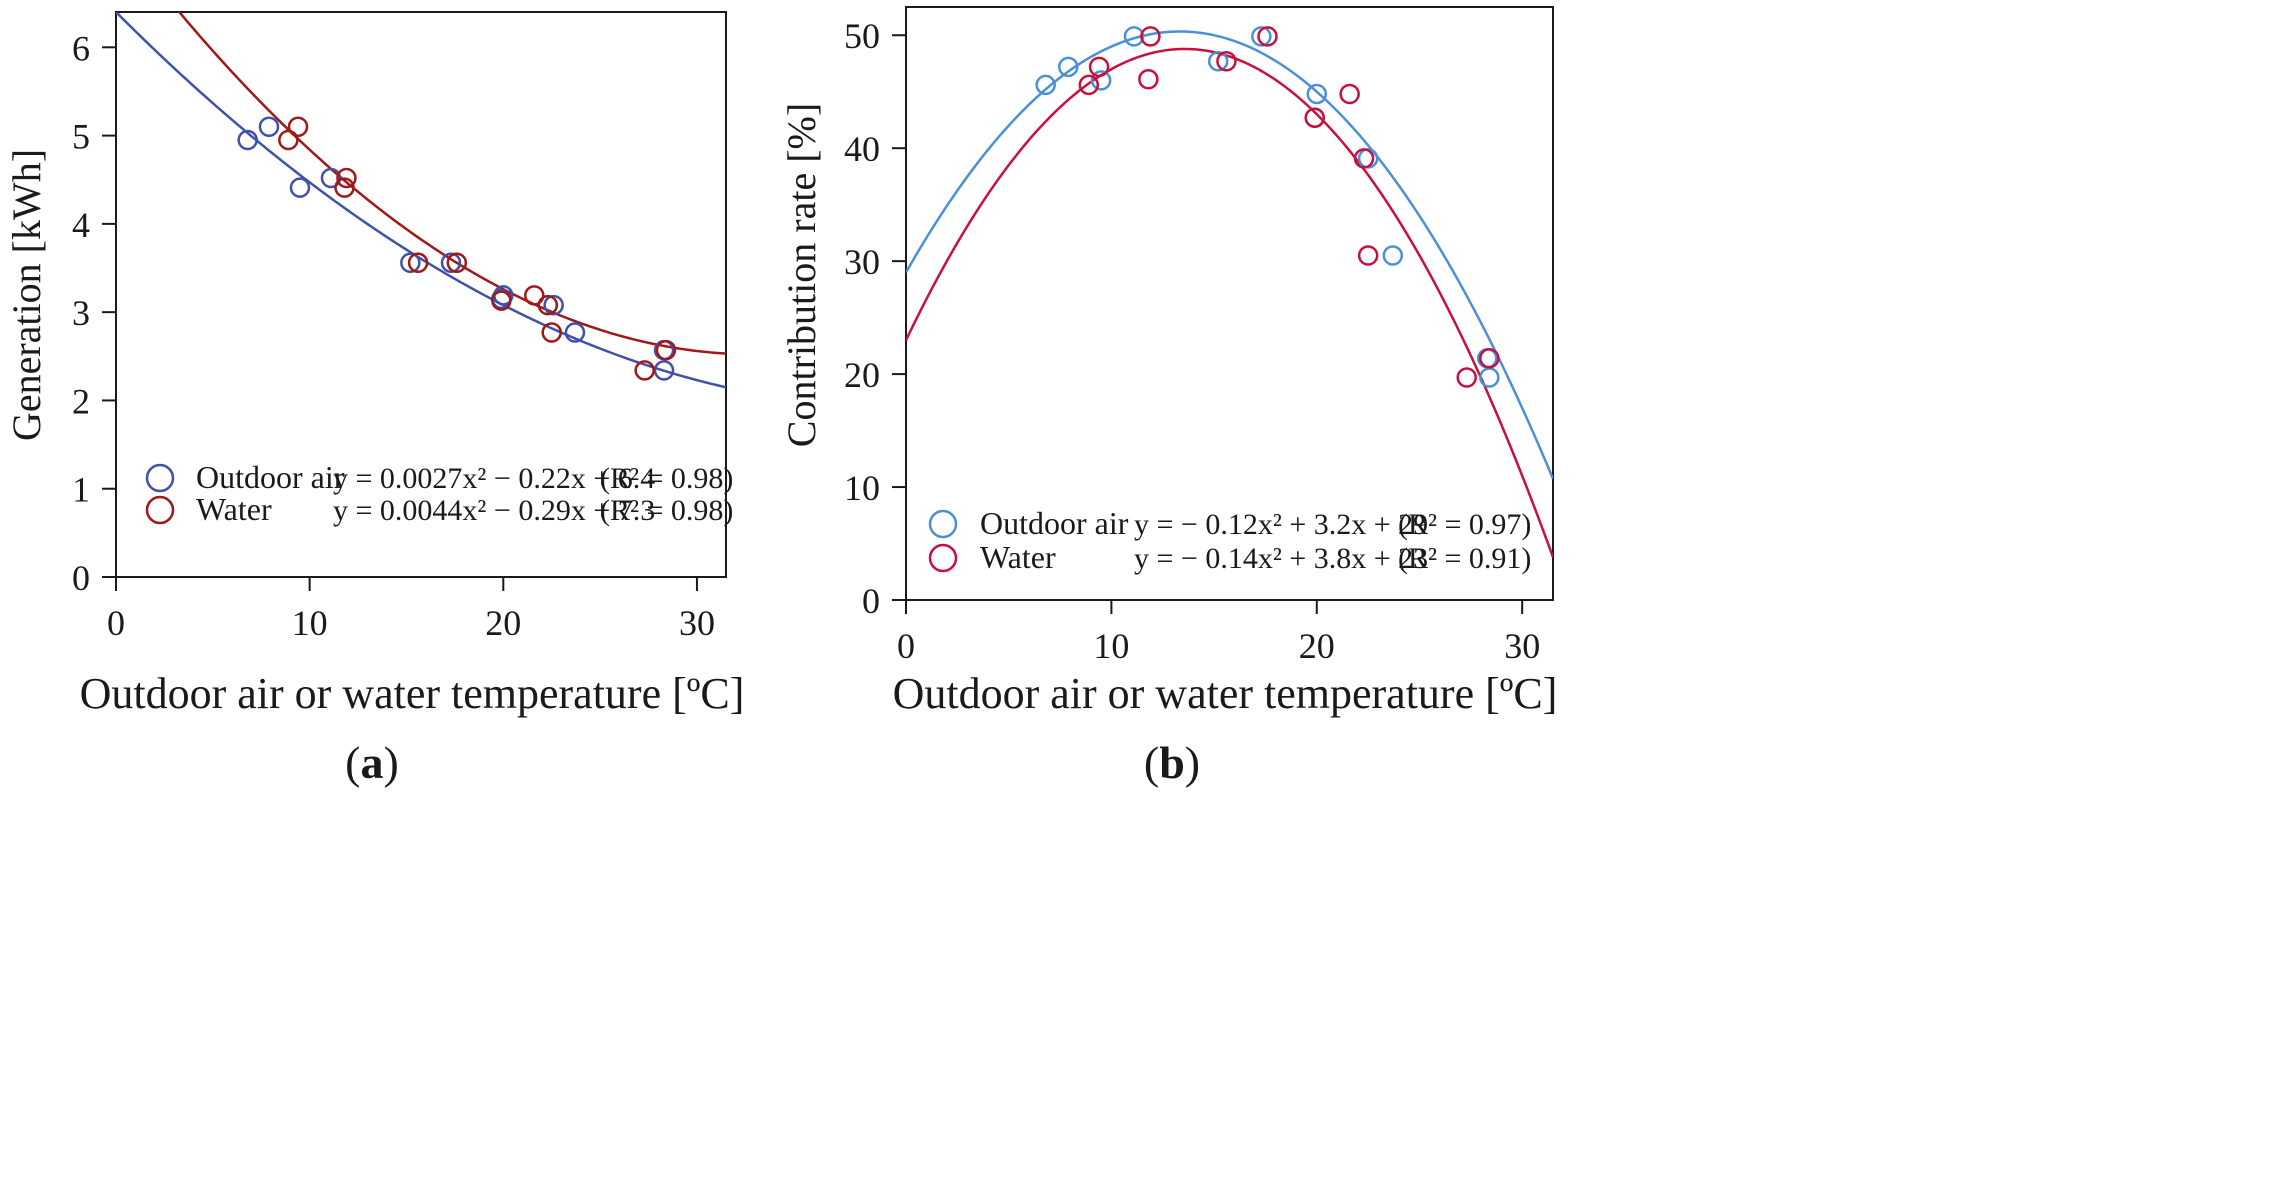 This screenshot has height=1181, width=2282. I want to click on legend-equation: y = − 0.14x² + 3.8x + 23, so click(1281, 558).